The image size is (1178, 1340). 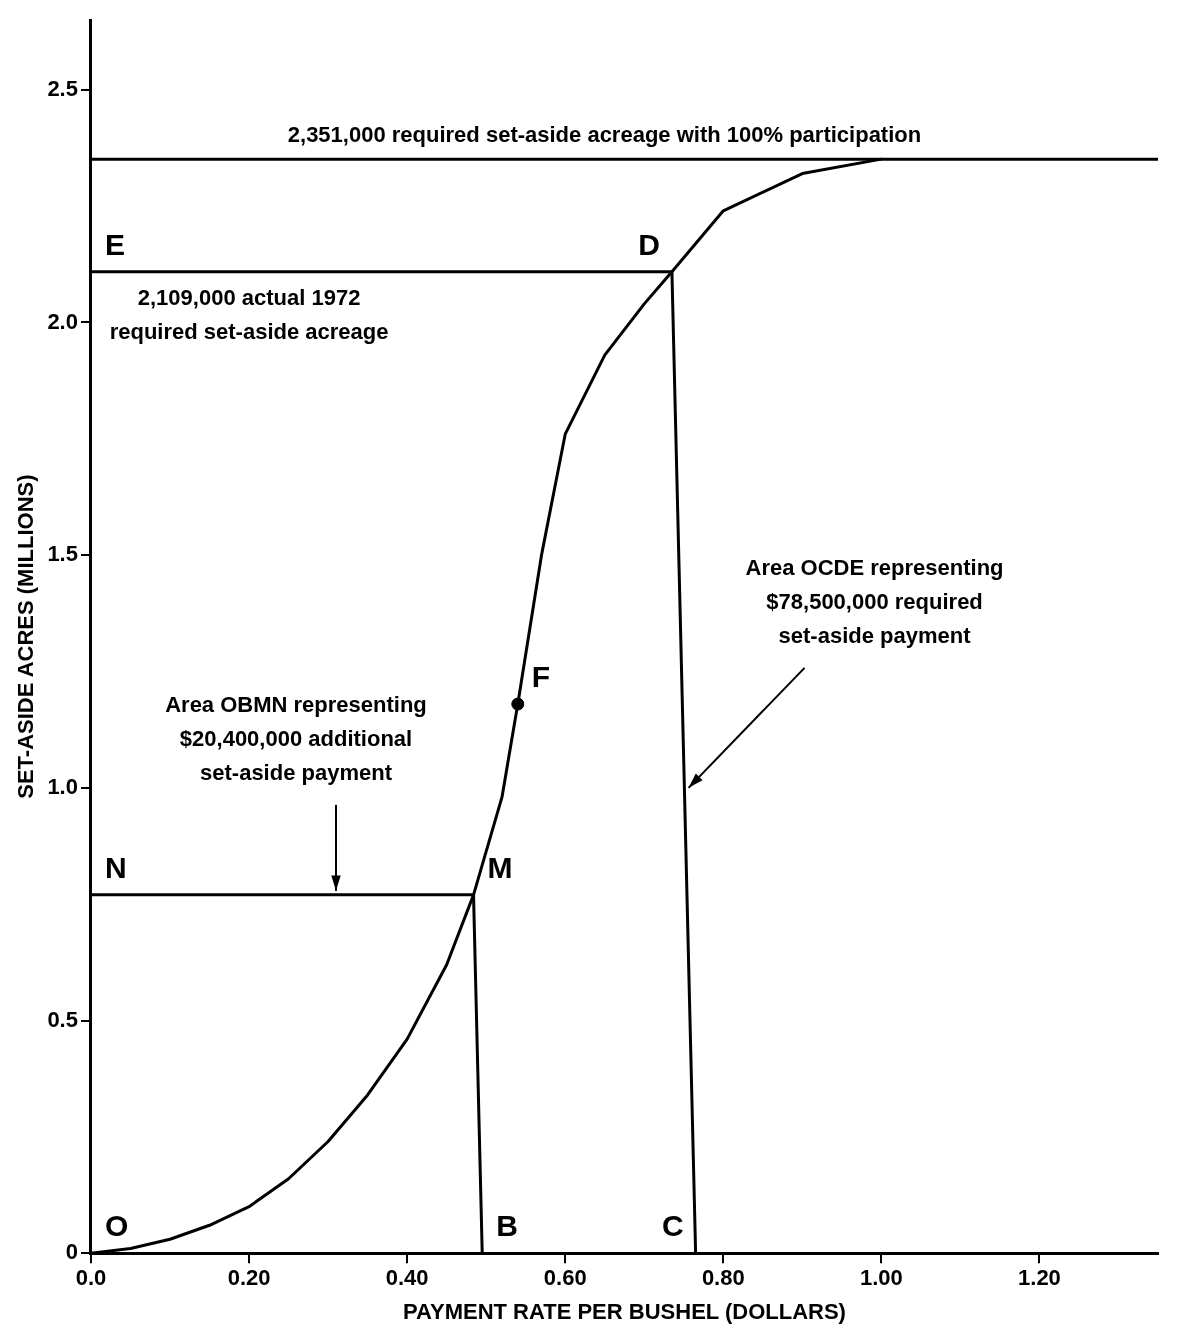 What do you see at coordinates (115, 868) in the screenshot?
I see `annotation: N` at bounding box center [115, 868].